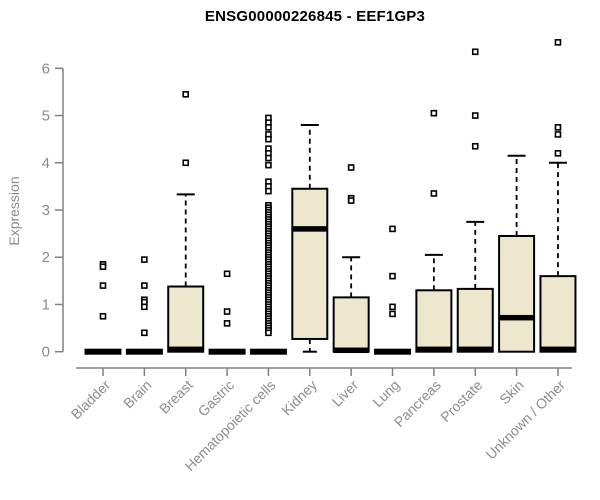 This screenshot has width=600, height=500. Describe the element at coordinates (46, 304) in the screenshot. I see `y-tick-label: 1` at that location.